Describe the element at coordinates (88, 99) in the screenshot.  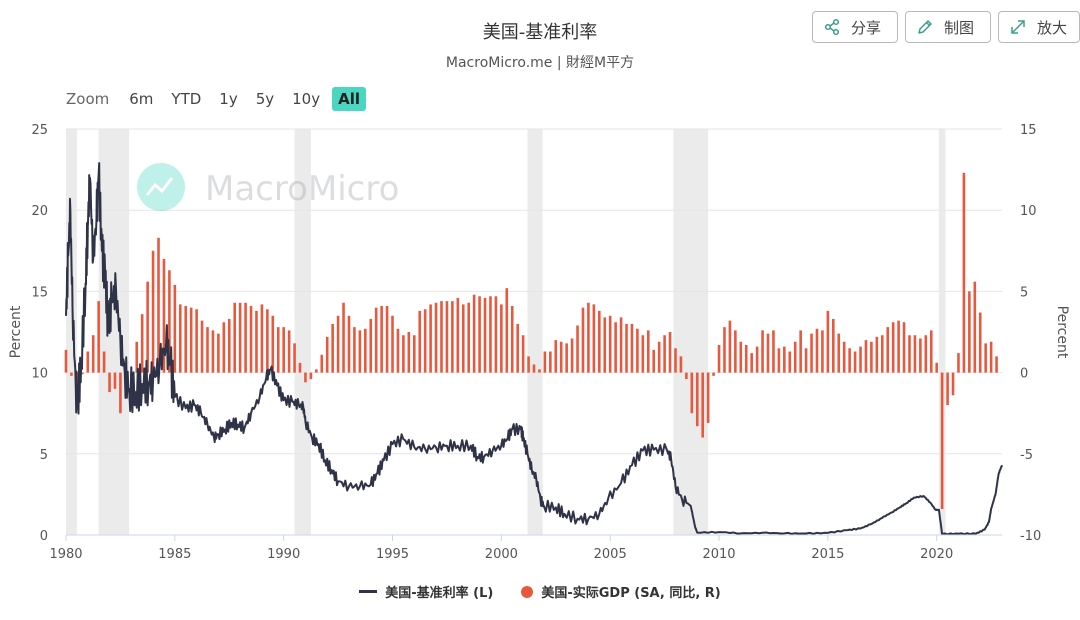
I see `zoom-label: Zoom` at that location.